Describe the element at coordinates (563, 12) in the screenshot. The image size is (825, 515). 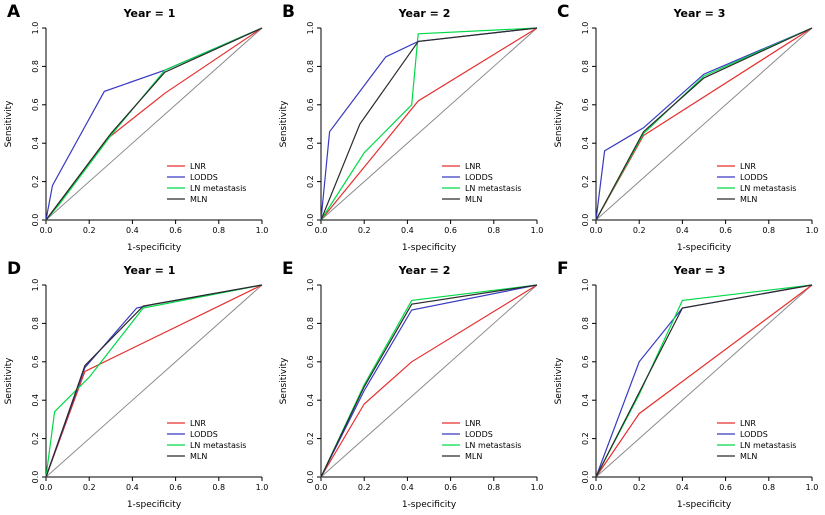
I see `panel-letter: C` at that location.